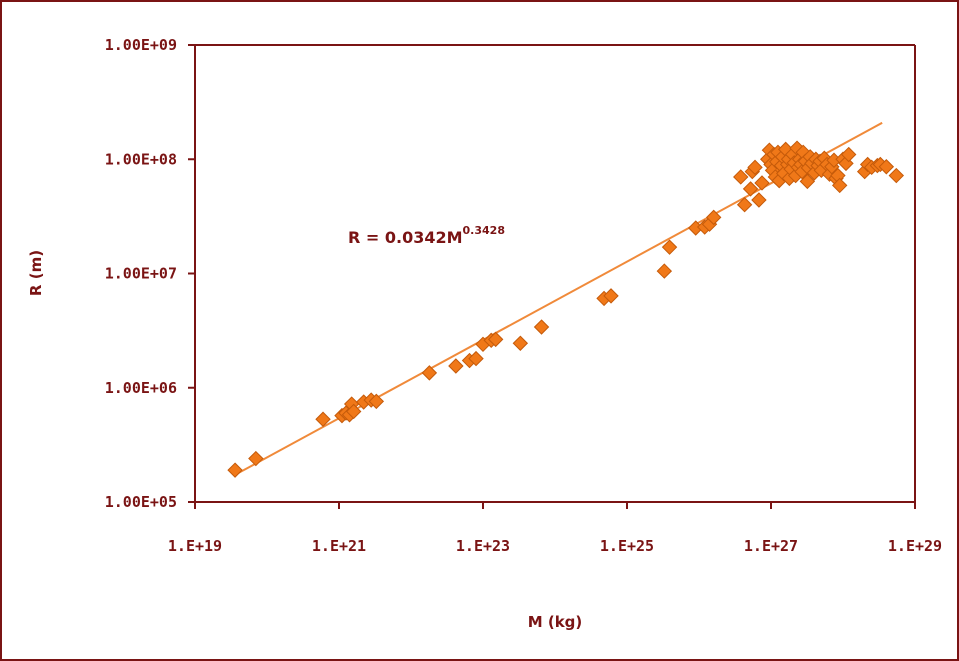  Describe the element at coordinates (141, 45) in the screenshot. I see `y-tick-label: 1.00E+09` at that location.